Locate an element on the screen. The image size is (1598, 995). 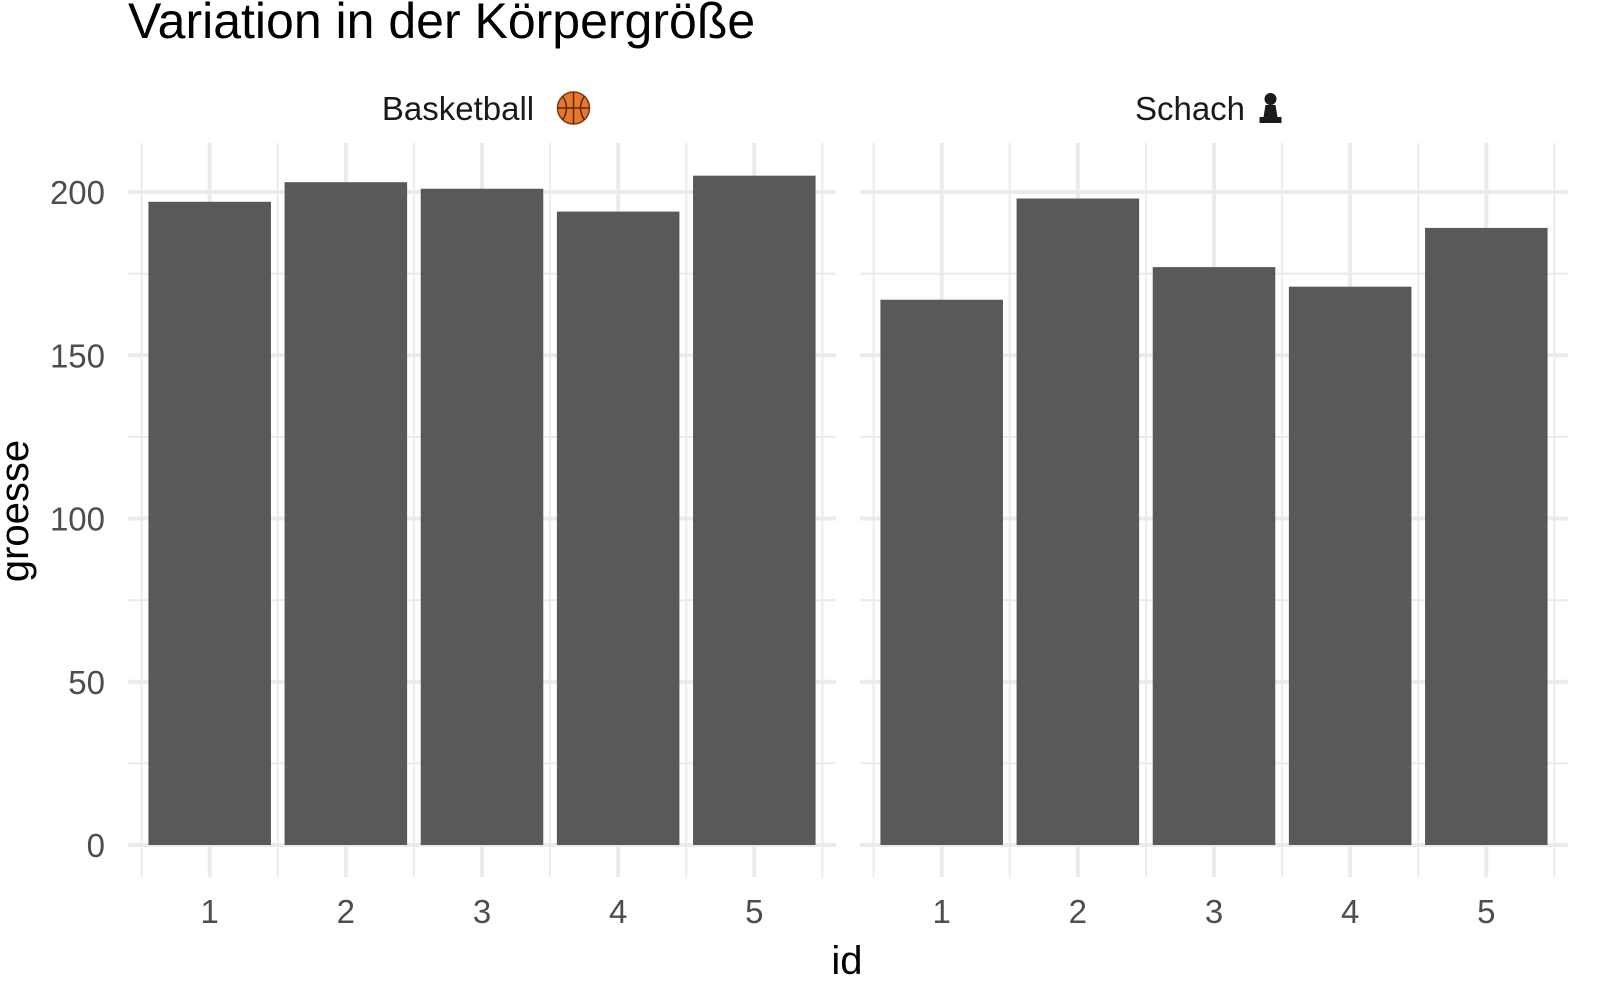
chart-title: Variation in der Körpergröße is located at coordinates (441, 24).